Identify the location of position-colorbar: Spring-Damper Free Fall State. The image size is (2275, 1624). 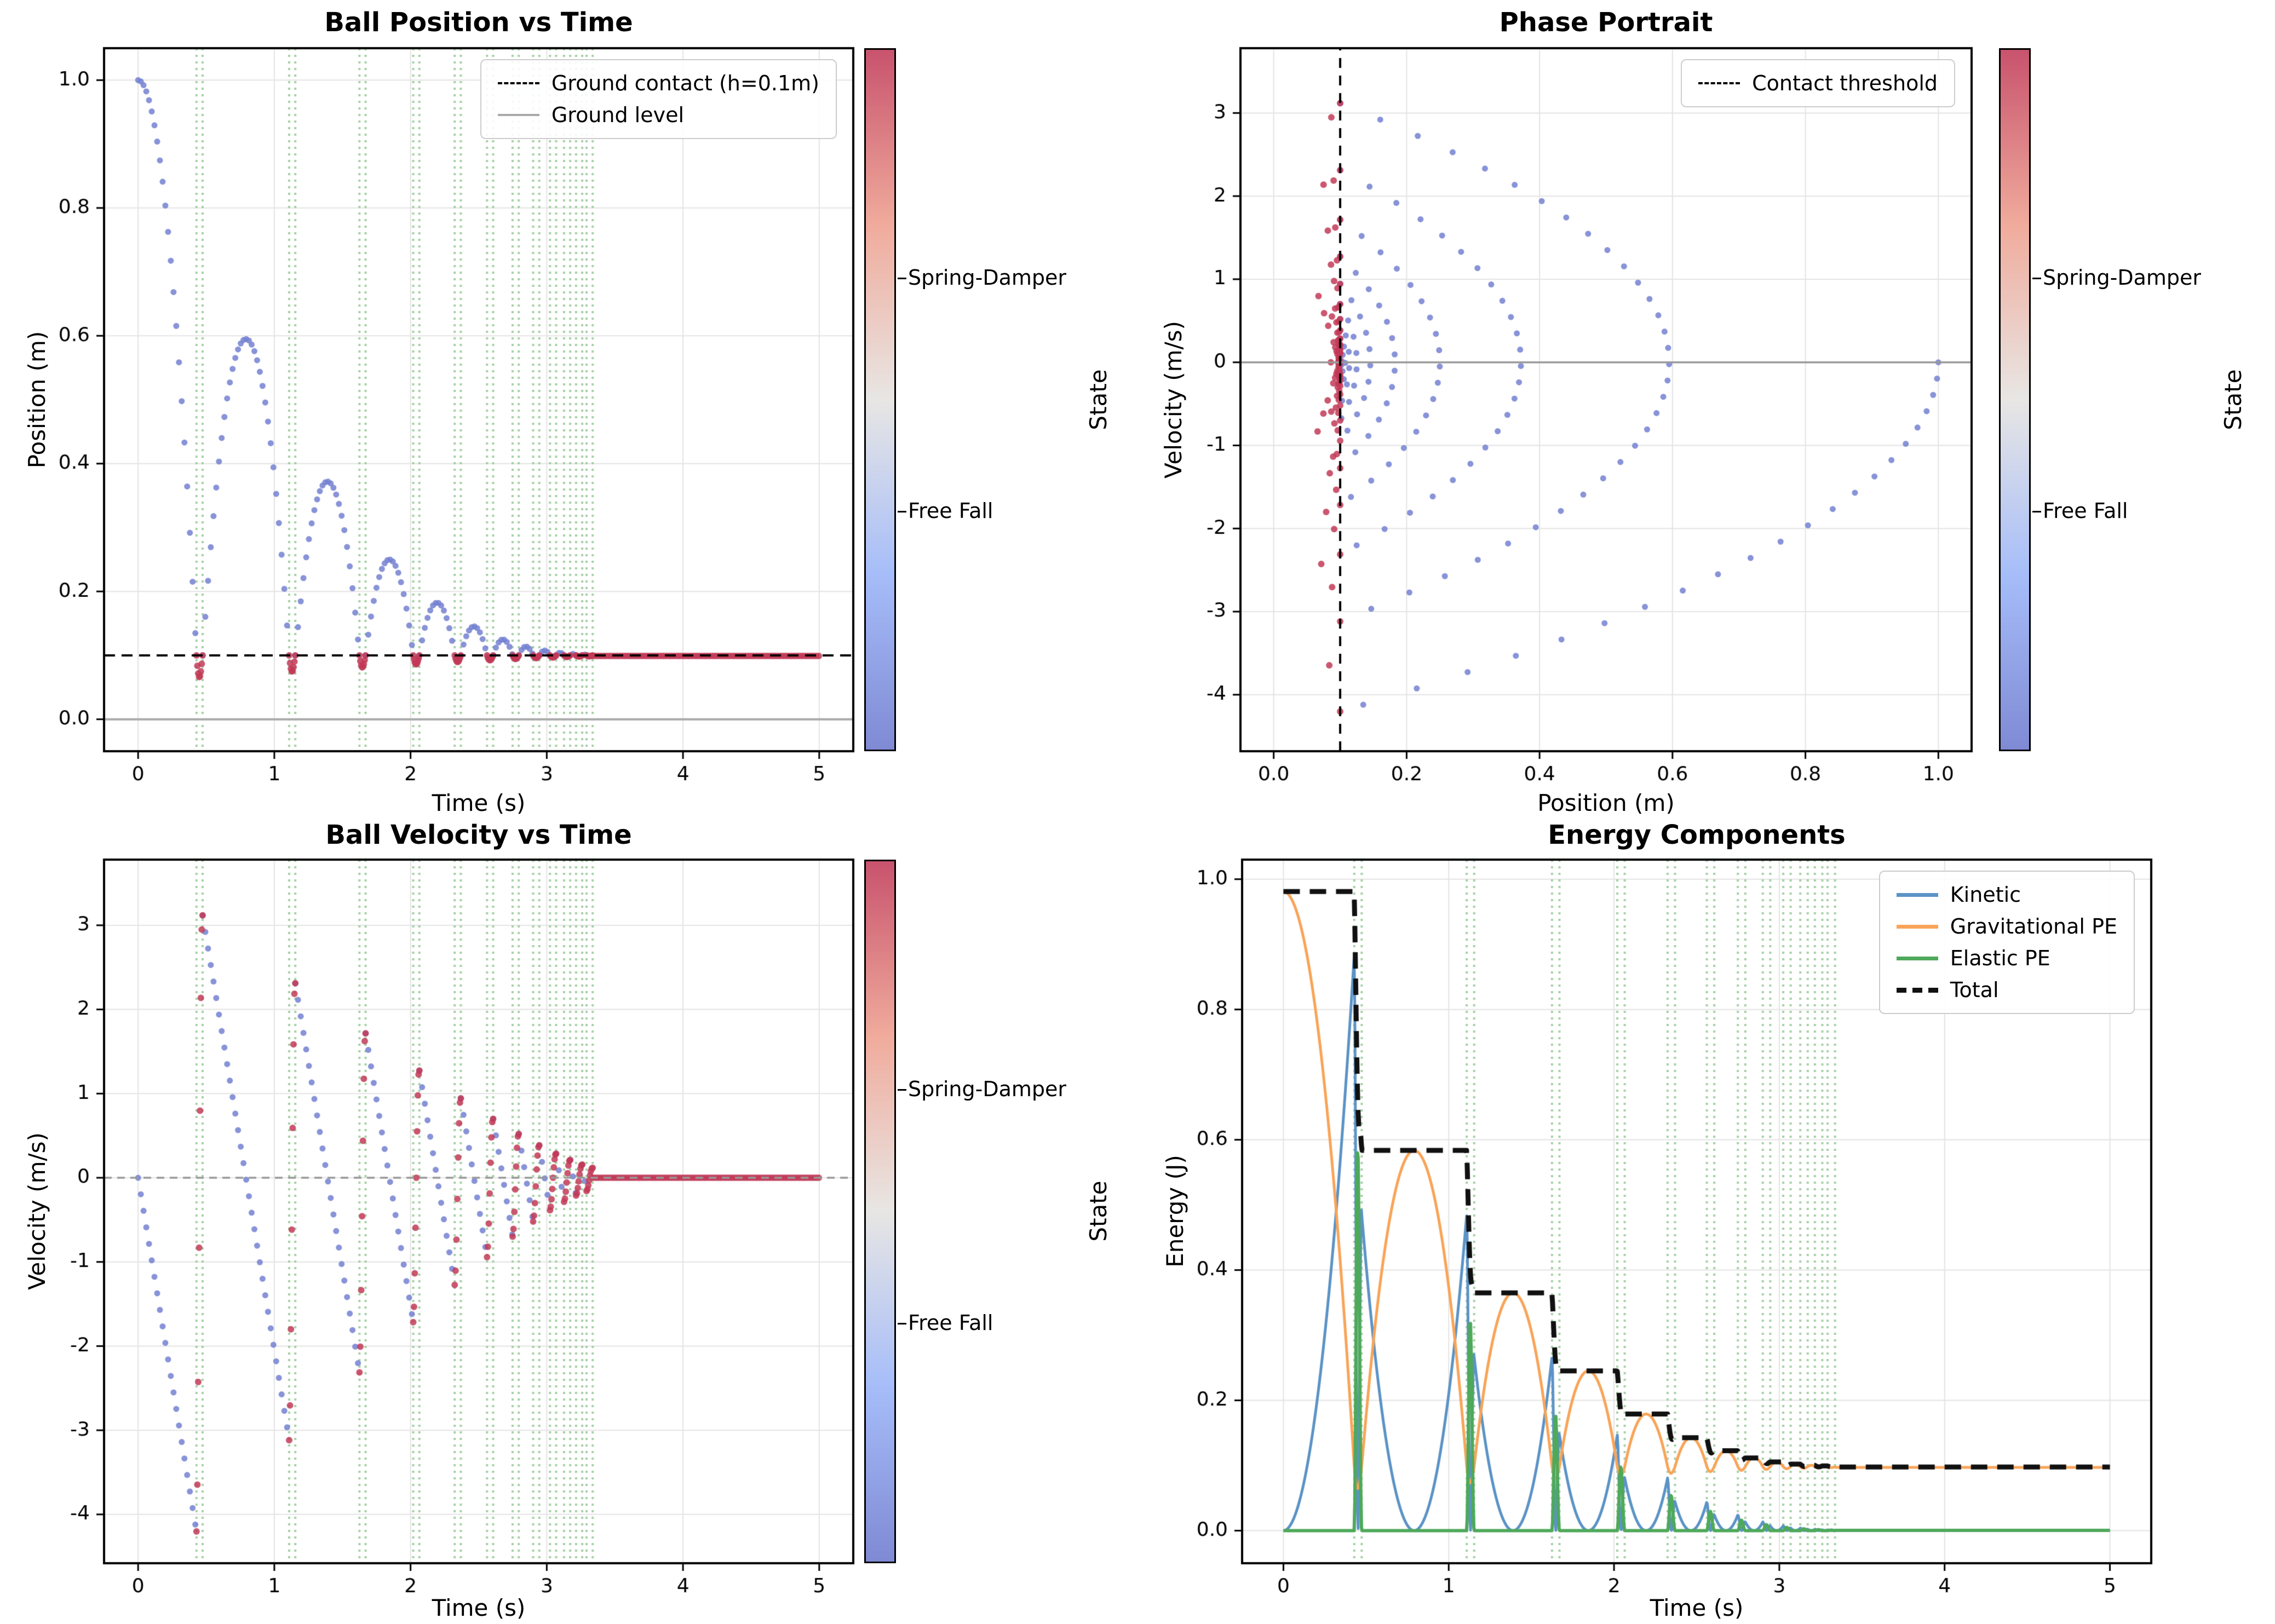
(988, 400).